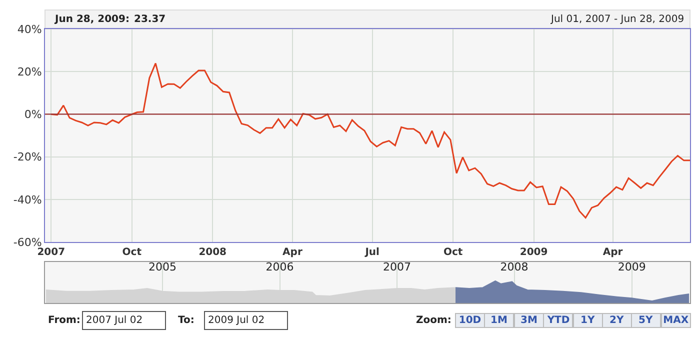  Describe the element at coordinates (33, 115) in the screenshot. I see `y-tick-label: 0%` at that location.